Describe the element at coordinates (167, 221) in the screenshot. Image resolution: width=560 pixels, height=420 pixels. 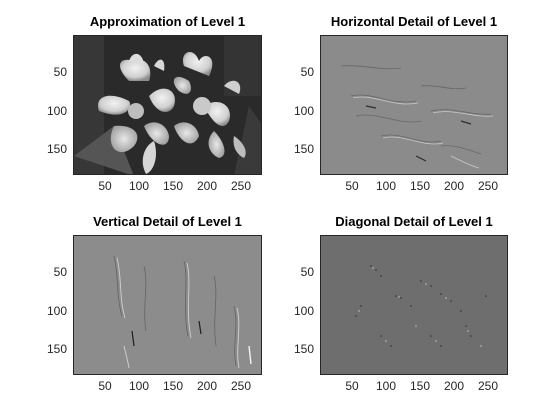
I see `axes-title: Vertical Detail of Level 1` at that location.